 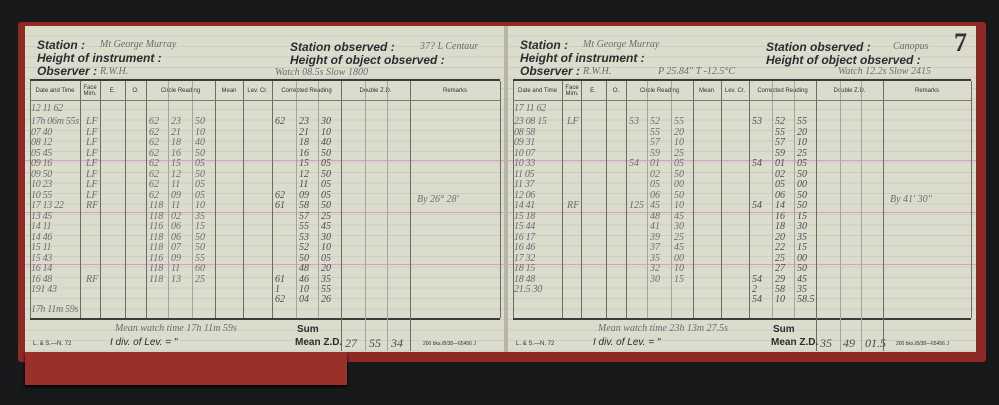 I want to click on row-date: 17 32, so click(x=525, y=258).